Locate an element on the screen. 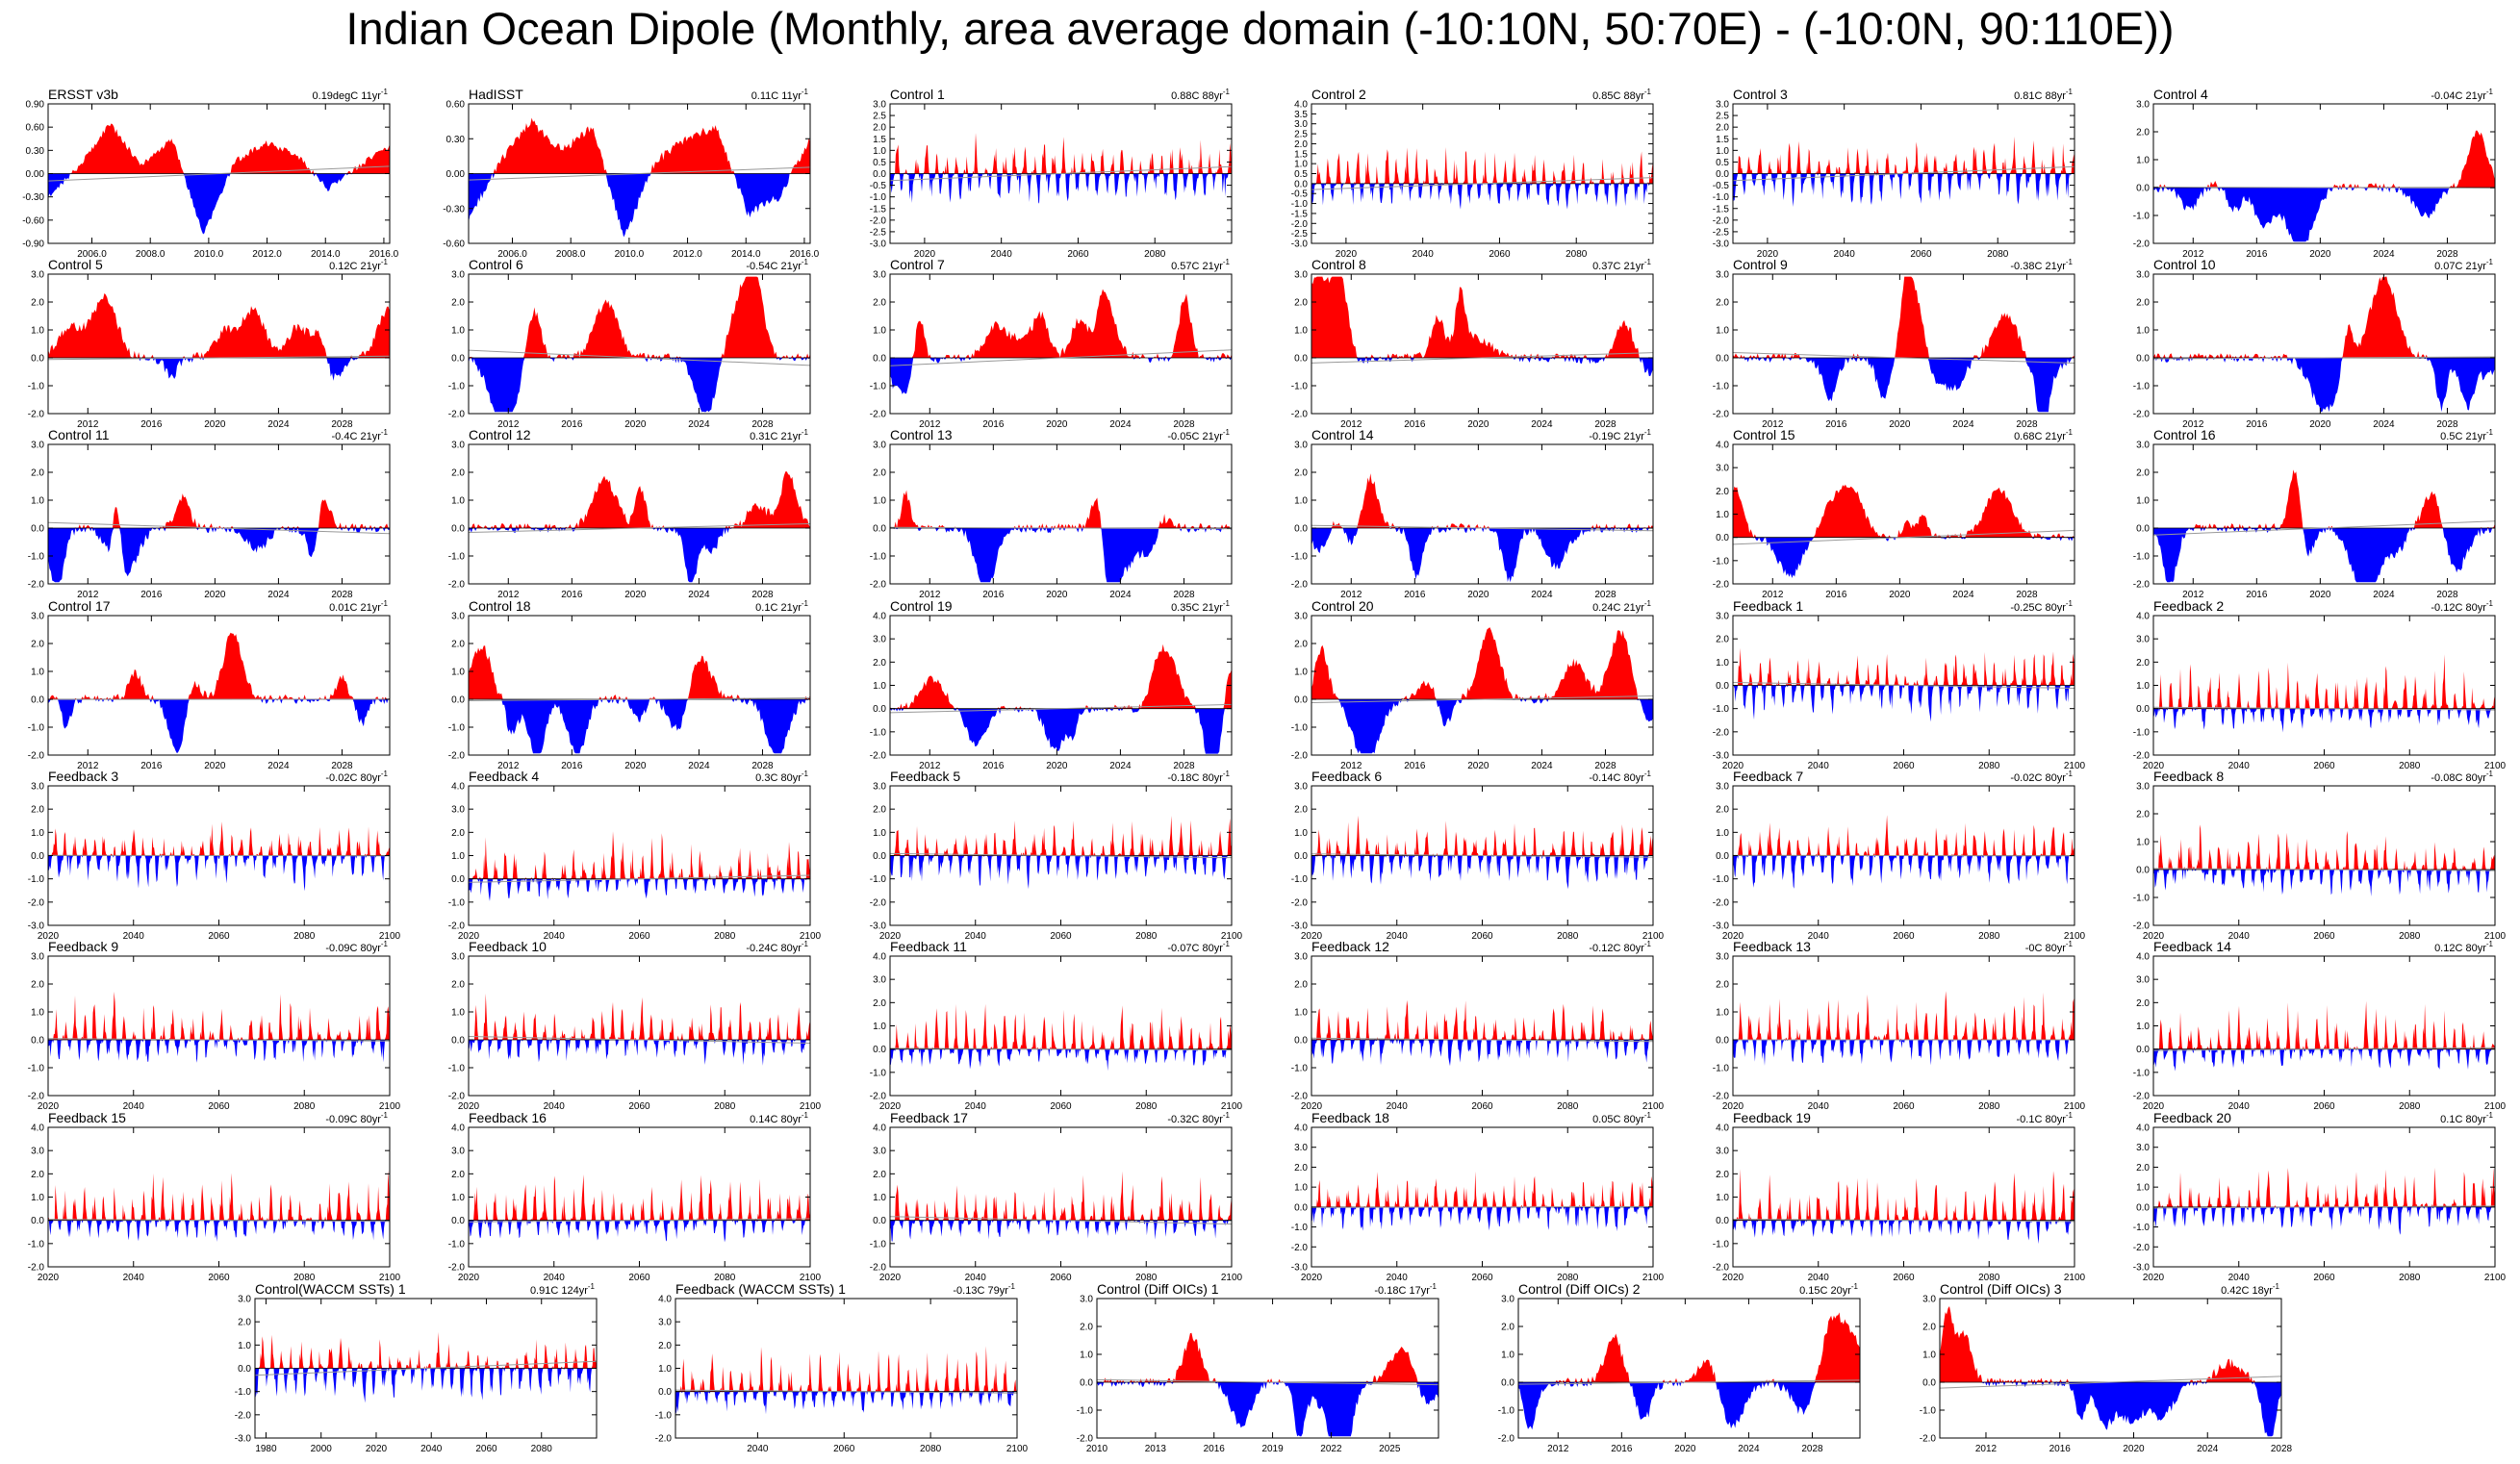  trend-annotation: 0.01C 21yr-1 is located at coordinates (359, 606).